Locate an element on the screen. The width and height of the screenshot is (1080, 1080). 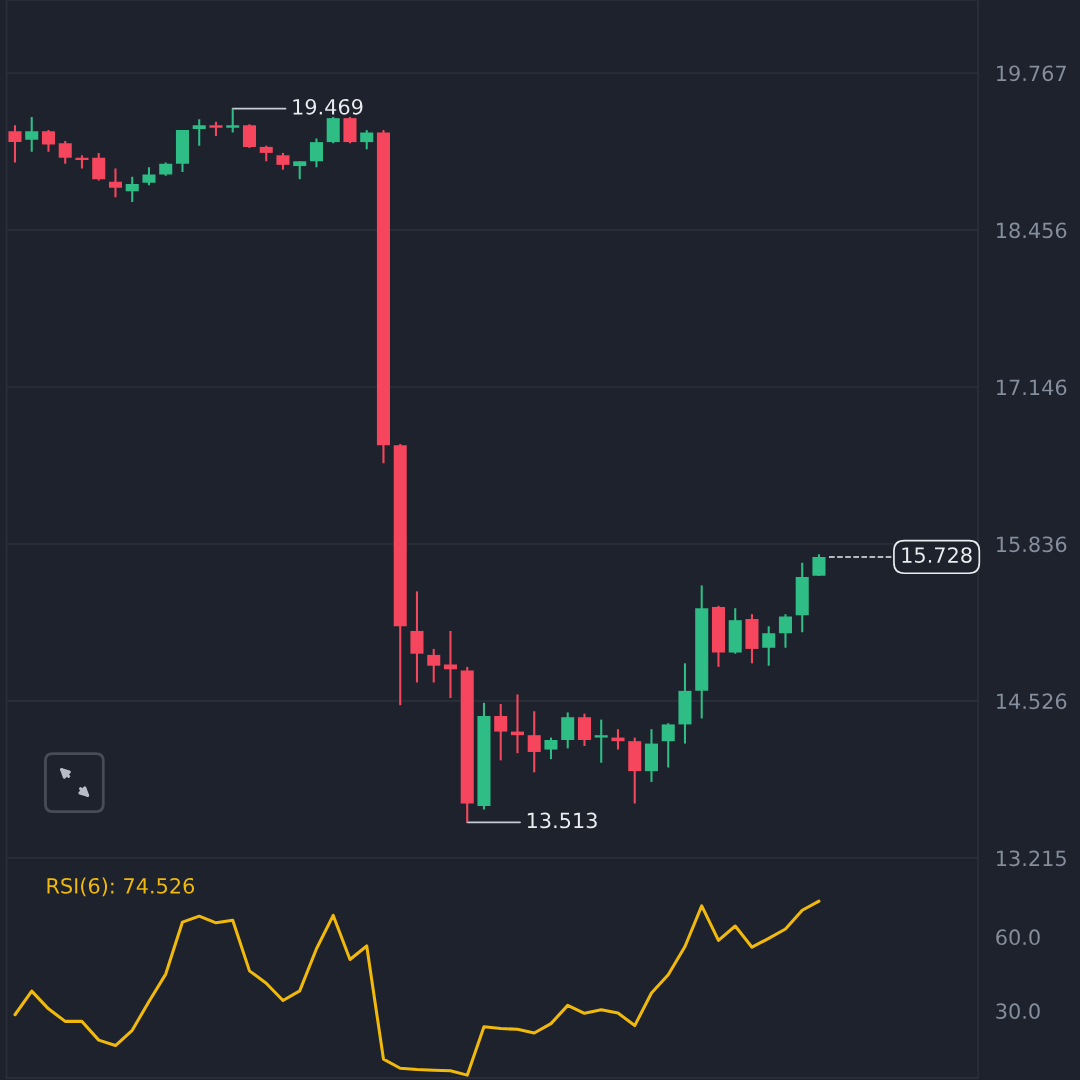
y-tick-label: 14.526 is located at coordinates (1032, 701).